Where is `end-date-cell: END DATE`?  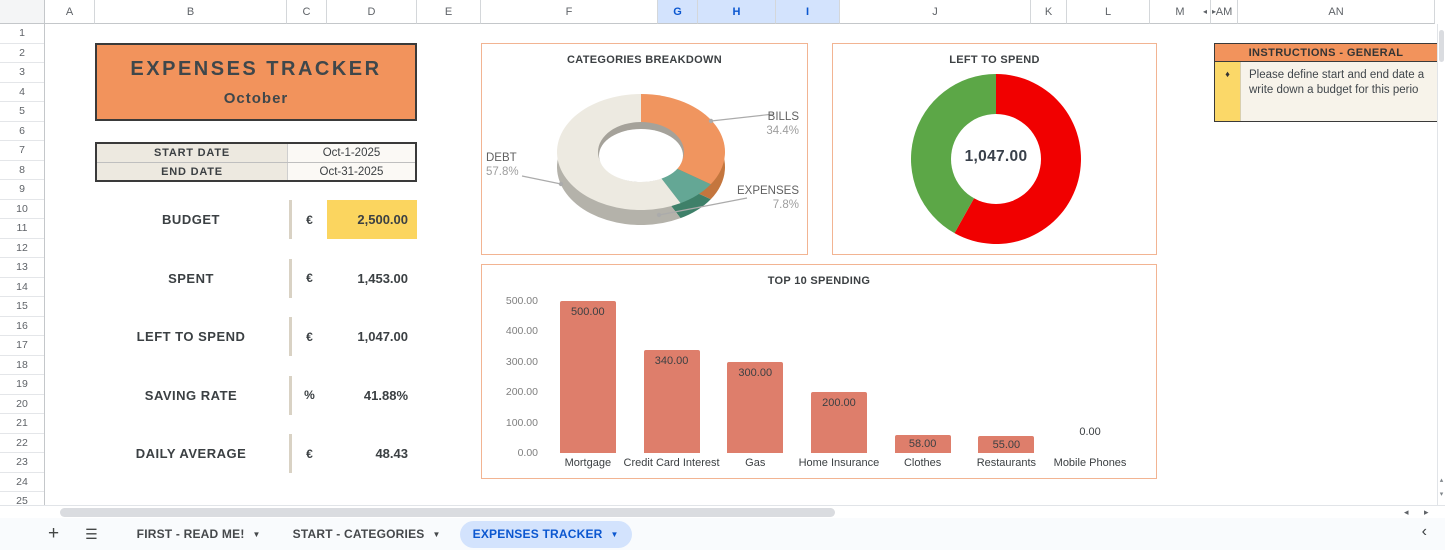
end-date-cell: END DATE is located at coordinates (192, 171).